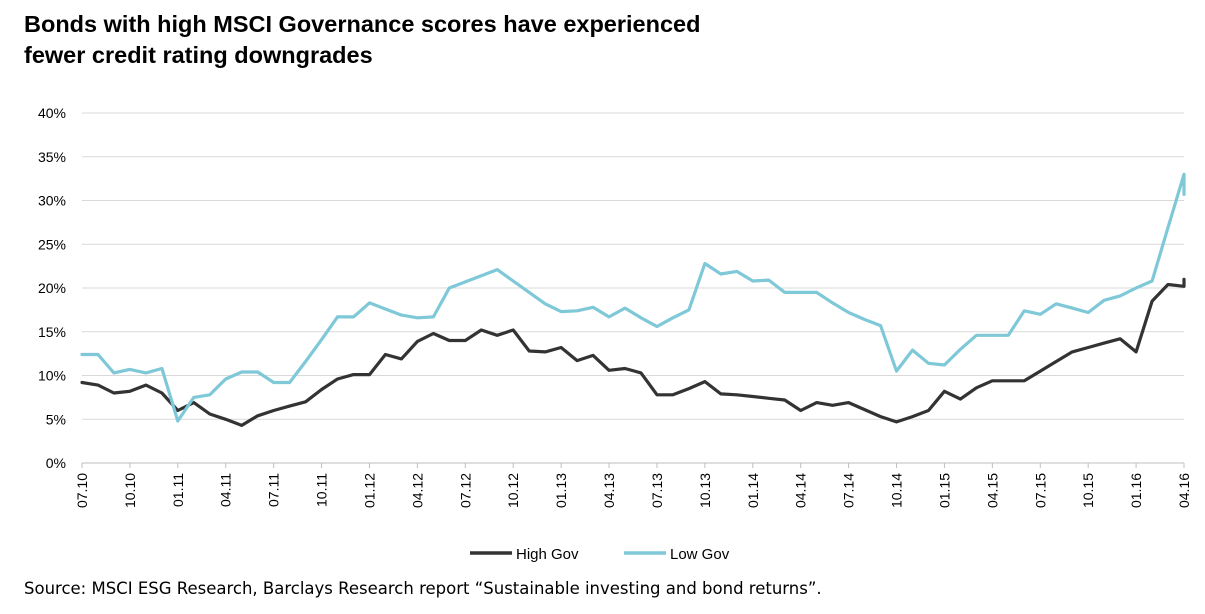  Describe the element at coordinates (1184, 490) in the screenshot. I see `x-tick-label: 04.16` at that location.